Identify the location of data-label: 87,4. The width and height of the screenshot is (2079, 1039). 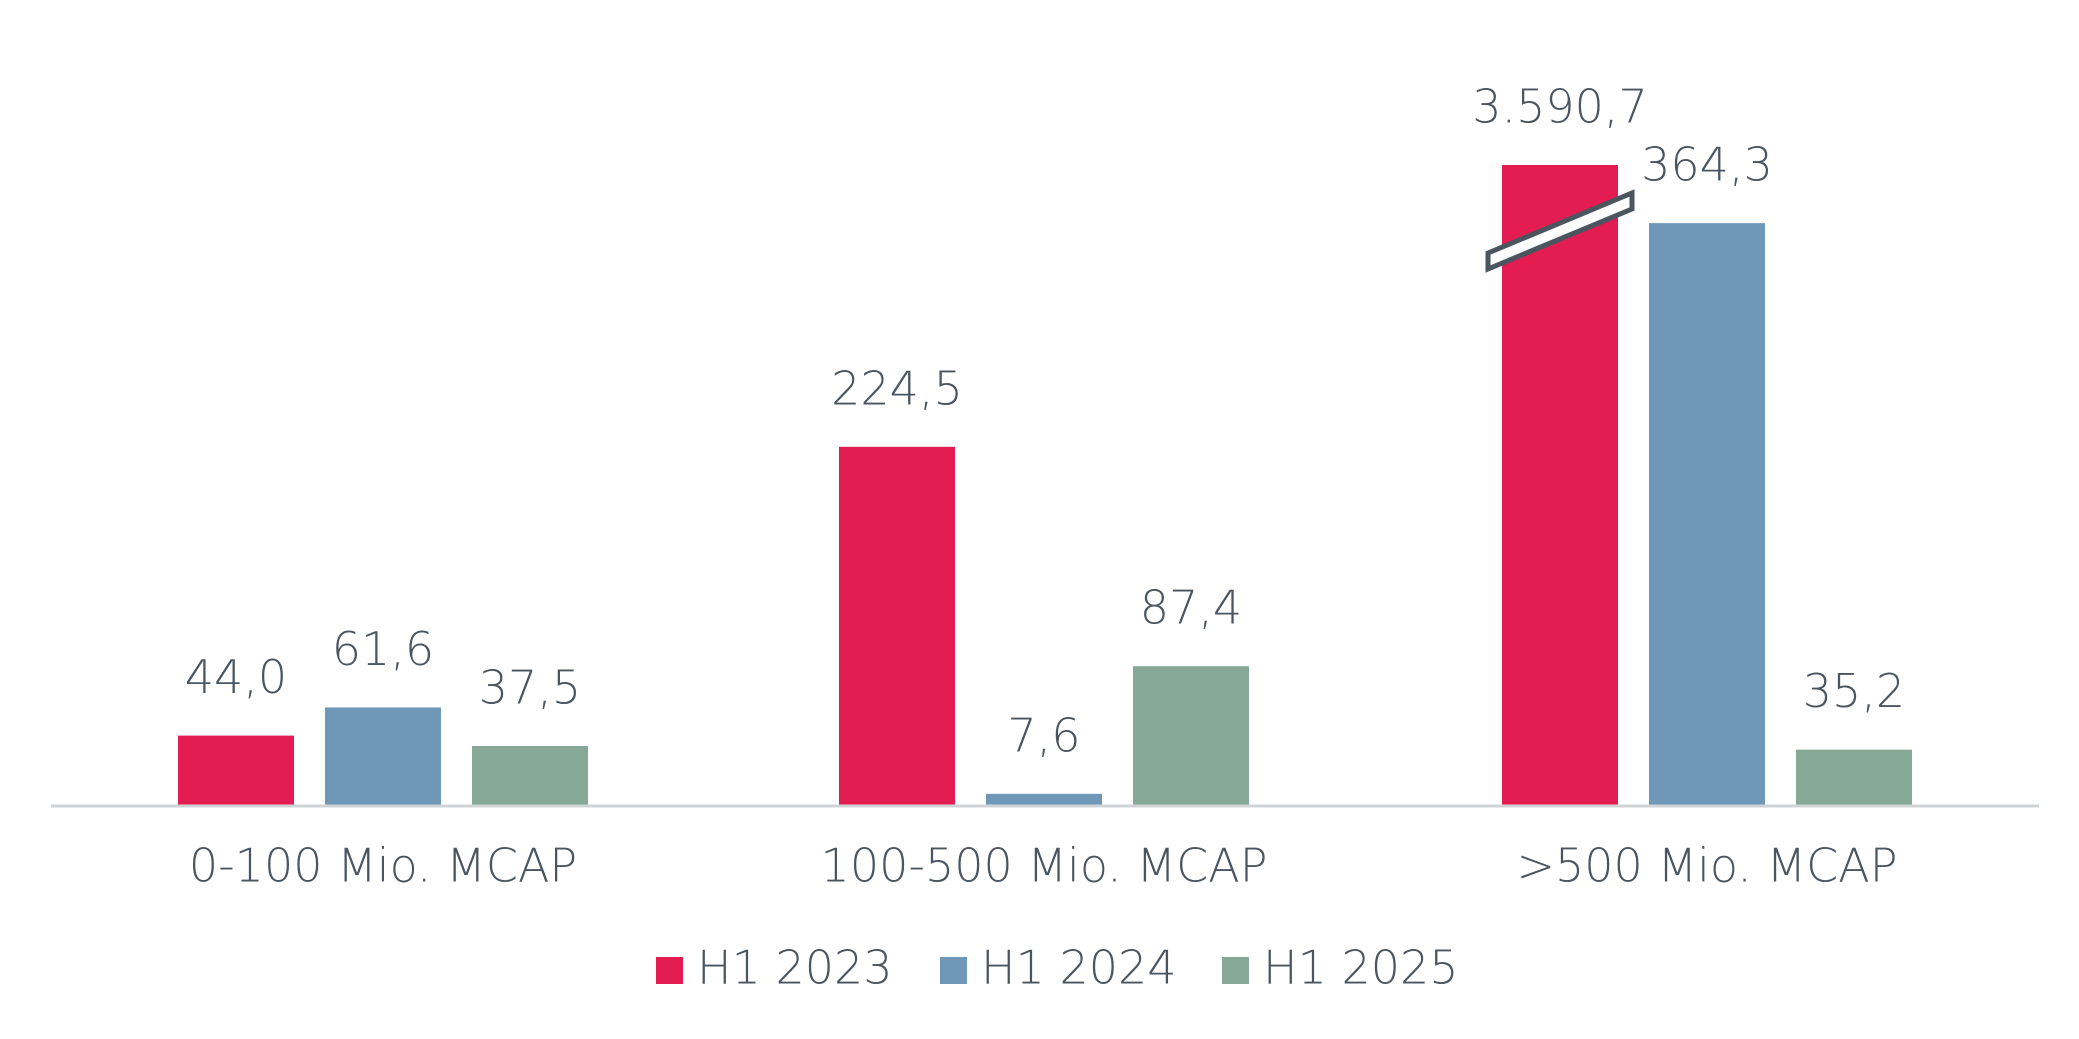
(1191, 608).